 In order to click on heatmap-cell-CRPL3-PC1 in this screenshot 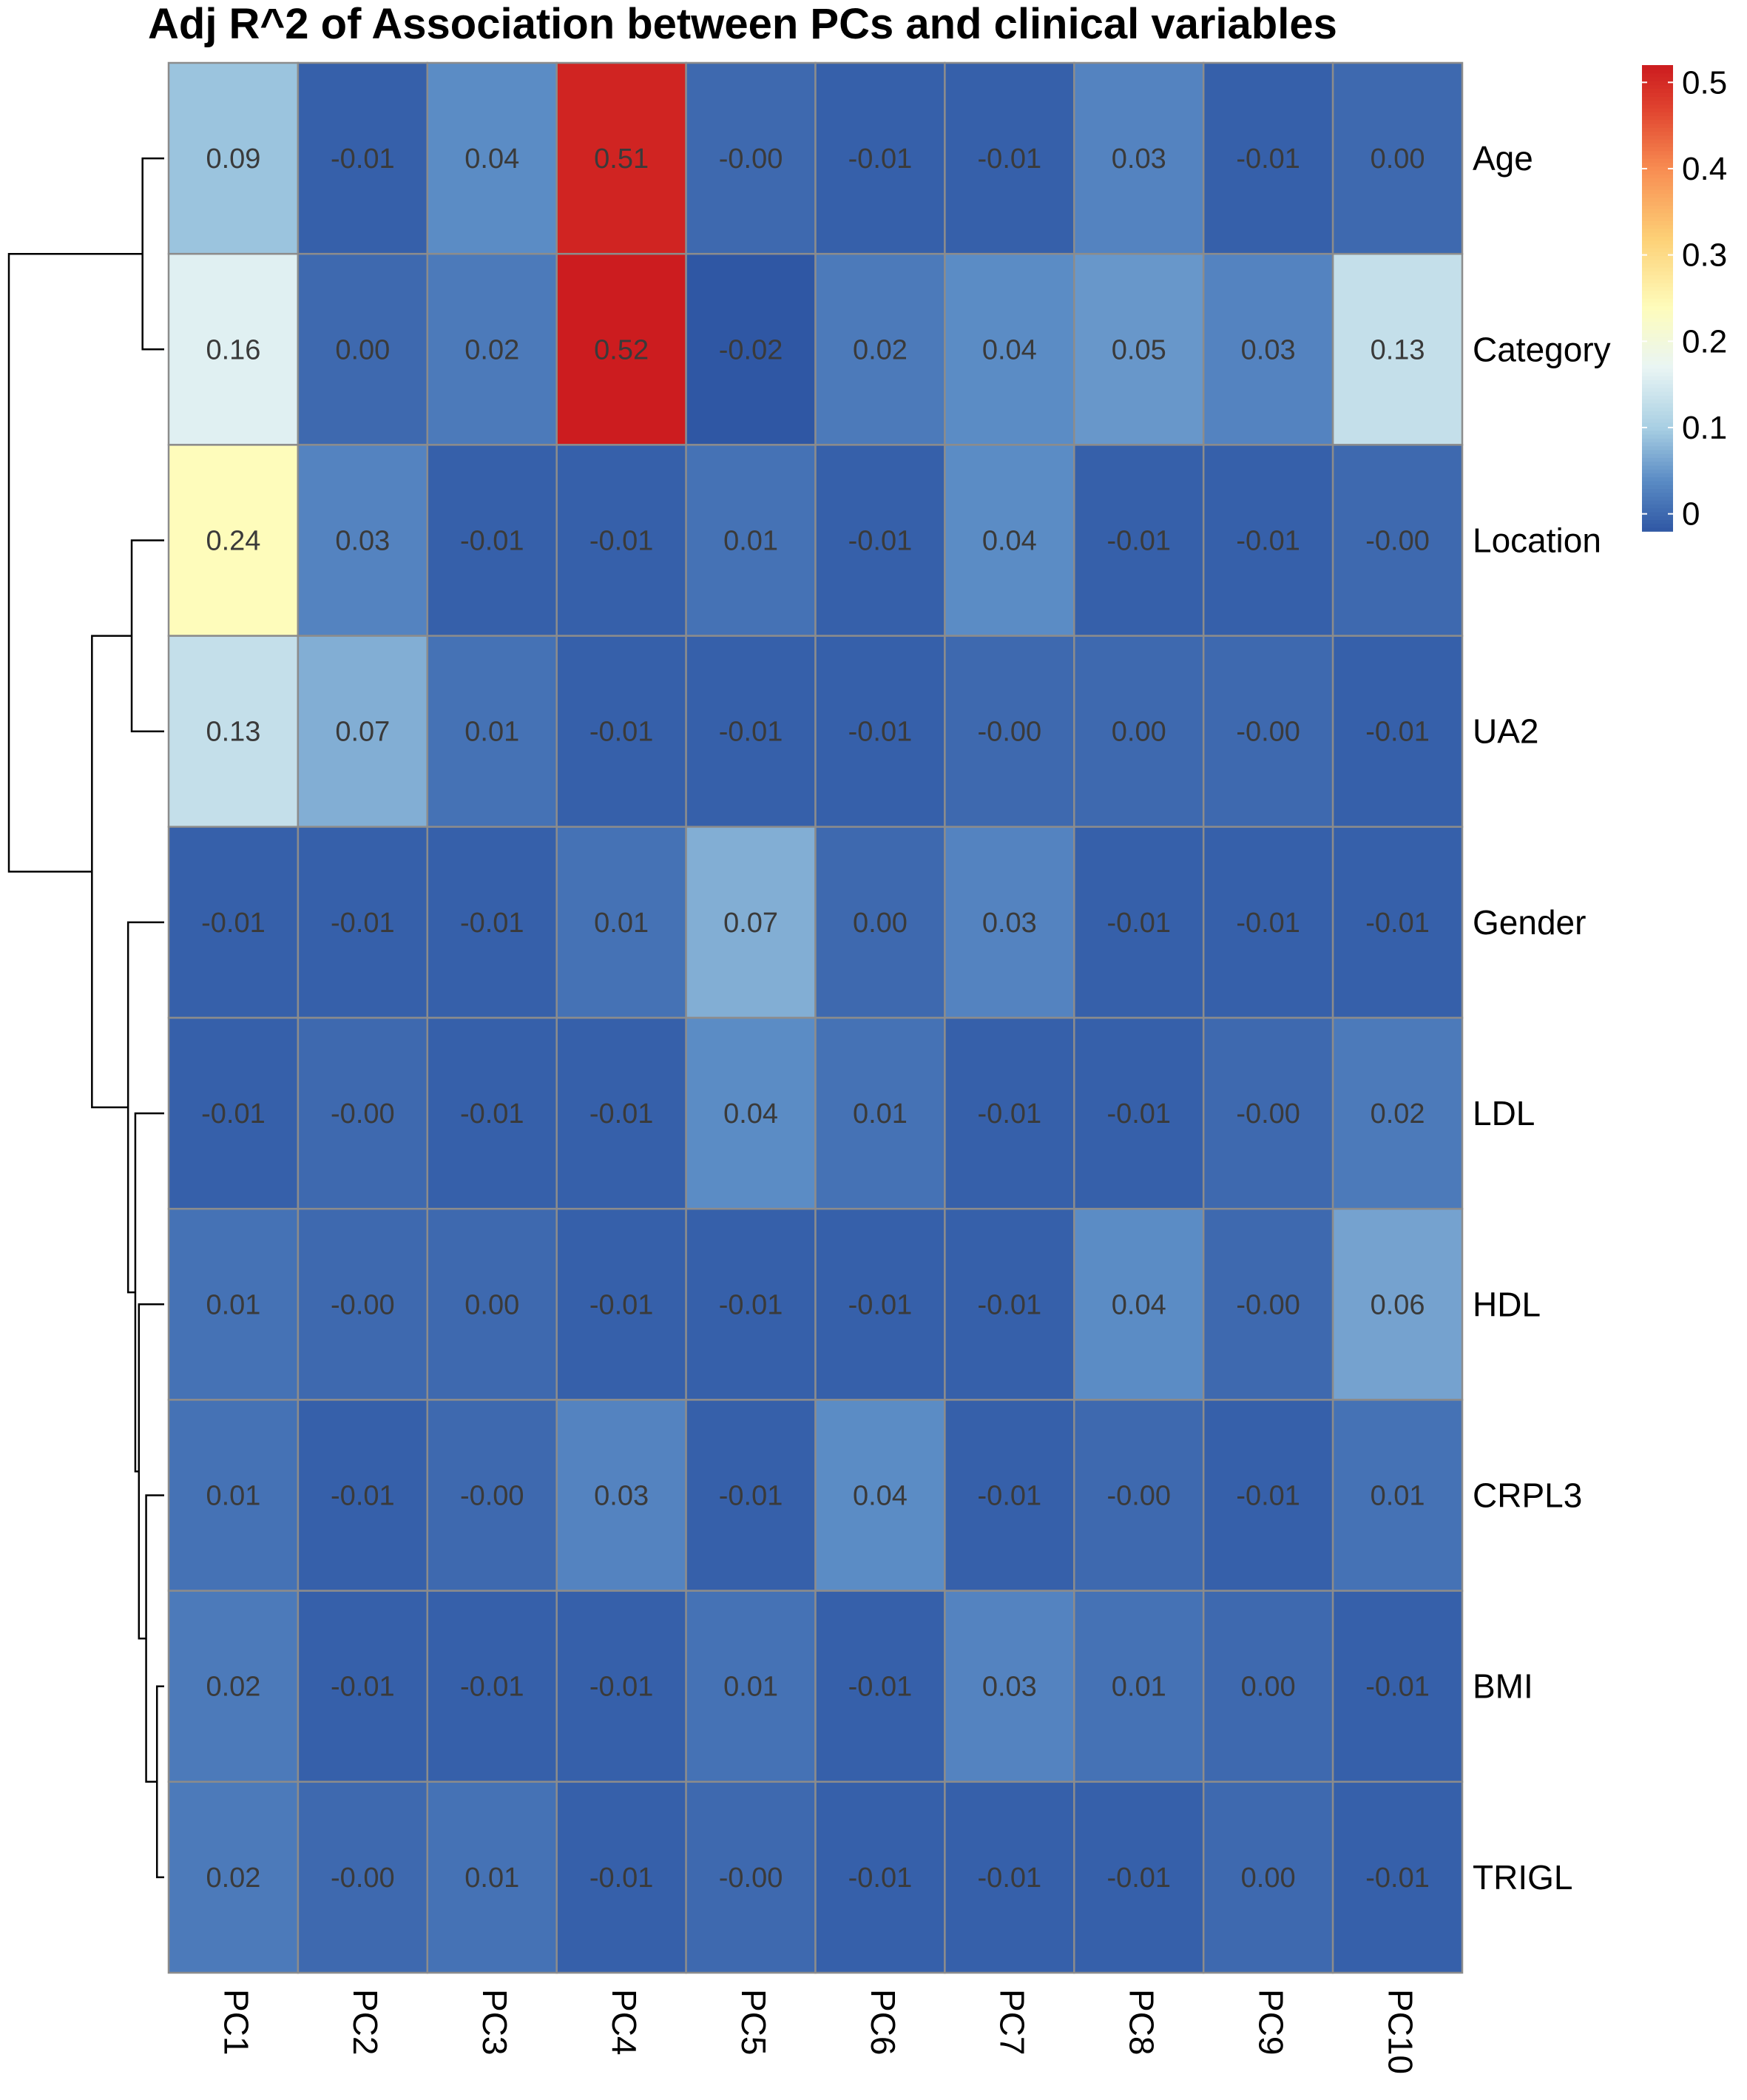, I will do `click(234, 1495)`.